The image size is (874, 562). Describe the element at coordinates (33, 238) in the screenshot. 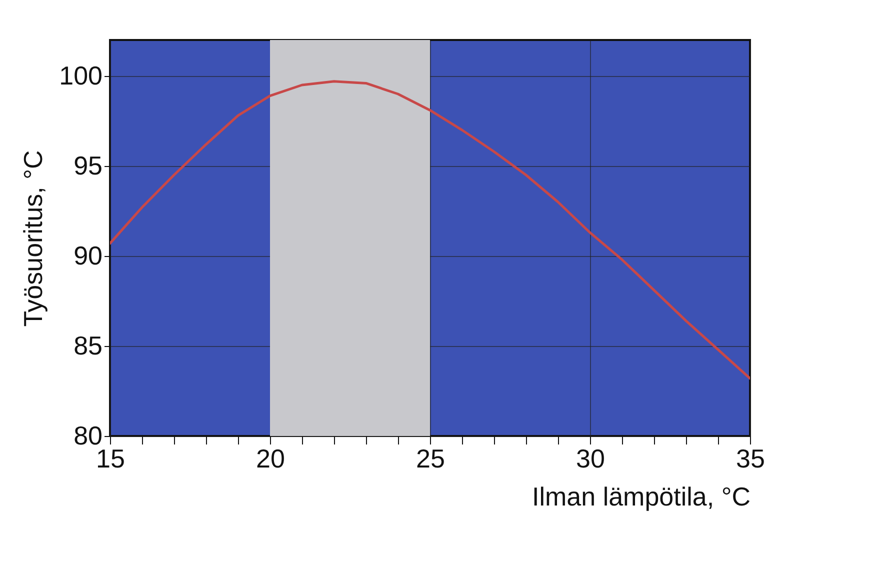

I see `y-axis-title: Työsuoritus, °C` at that location.